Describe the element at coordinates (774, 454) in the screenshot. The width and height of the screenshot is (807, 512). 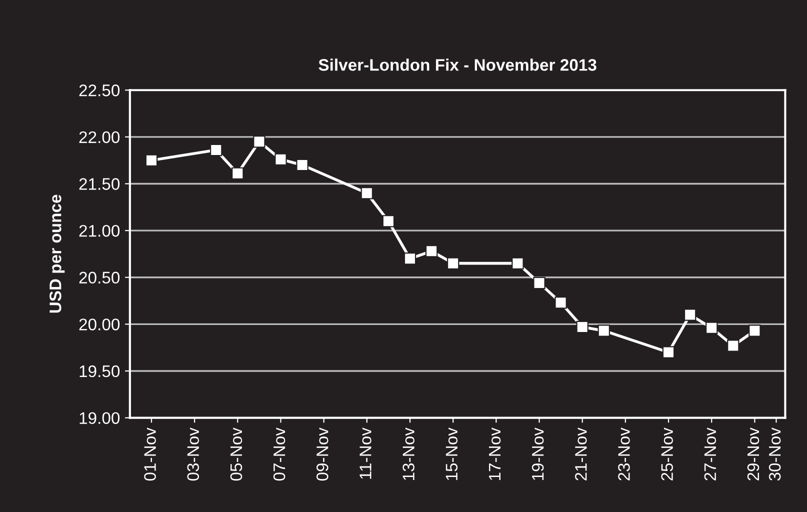
I see `x-tick-label: 30-Nov` at that location.